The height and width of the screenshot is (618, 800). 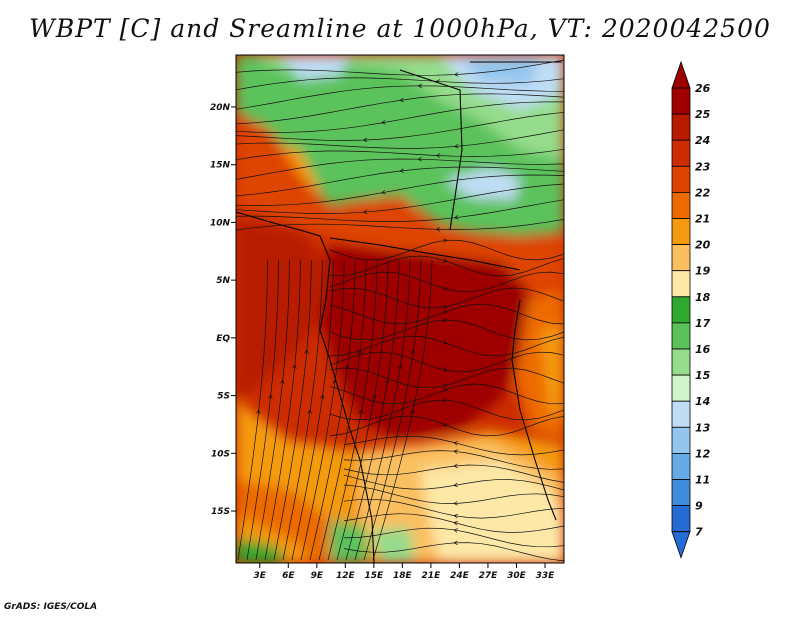 I want to click on lat-tick-label: 15S, so click(x=220, y=512).